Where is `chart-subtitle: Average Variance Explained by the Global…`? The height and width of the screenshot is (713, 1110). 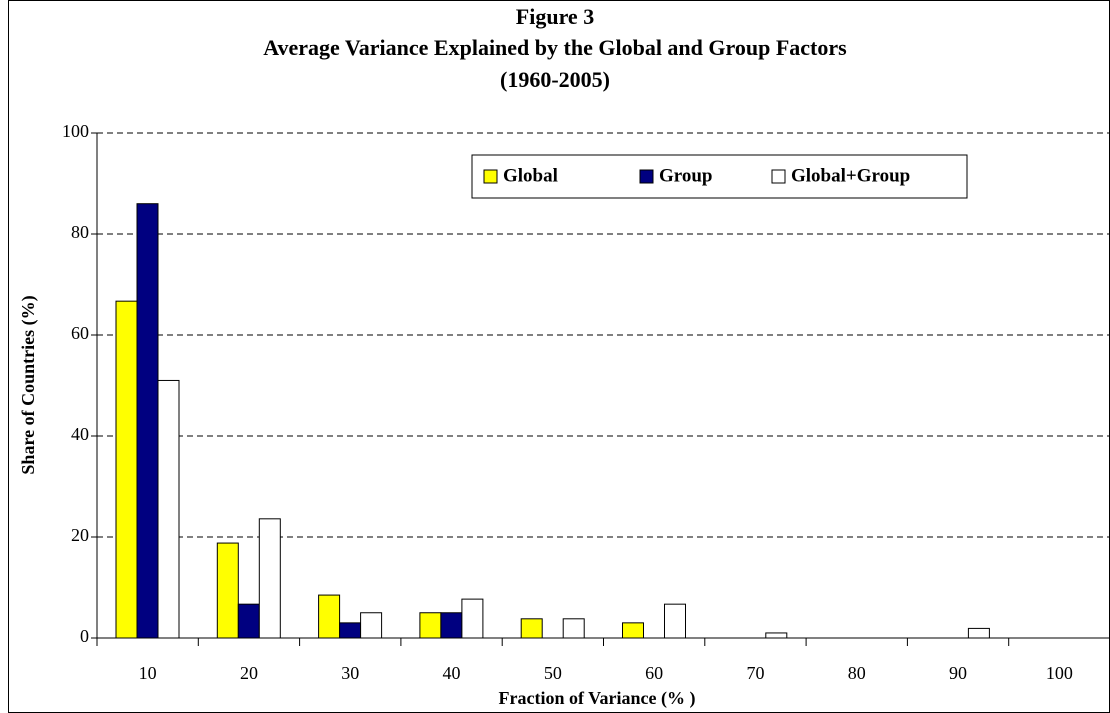 chart-subtitle: Average Variance Explained by the Global… is located at coordinates (555, 47).